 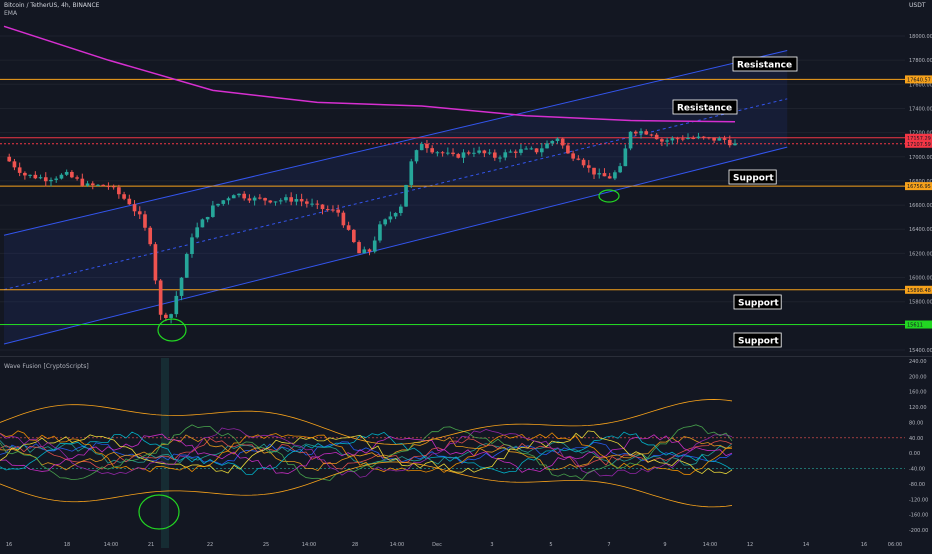 What do you see at coordinates (920, 158) in the screenshot?
I see `price-tick-label: 17000.00` at bounding box center [920, 158].